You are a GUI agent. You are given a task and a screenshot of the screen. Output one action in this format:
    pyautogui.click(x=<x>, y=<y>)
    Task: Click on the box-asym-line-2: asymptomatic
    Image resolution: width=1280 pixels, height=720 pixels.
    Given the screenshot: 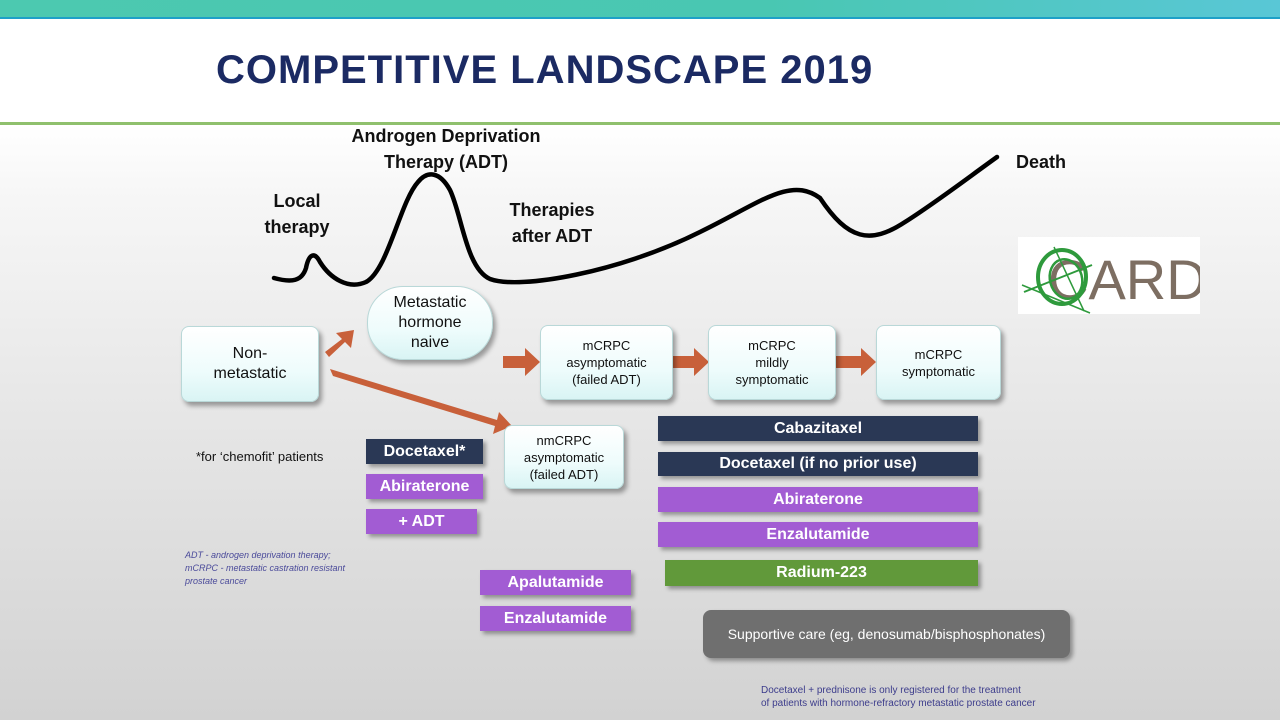 What is the action you would take?
    pyautogui.click(x=606, y=362)
    